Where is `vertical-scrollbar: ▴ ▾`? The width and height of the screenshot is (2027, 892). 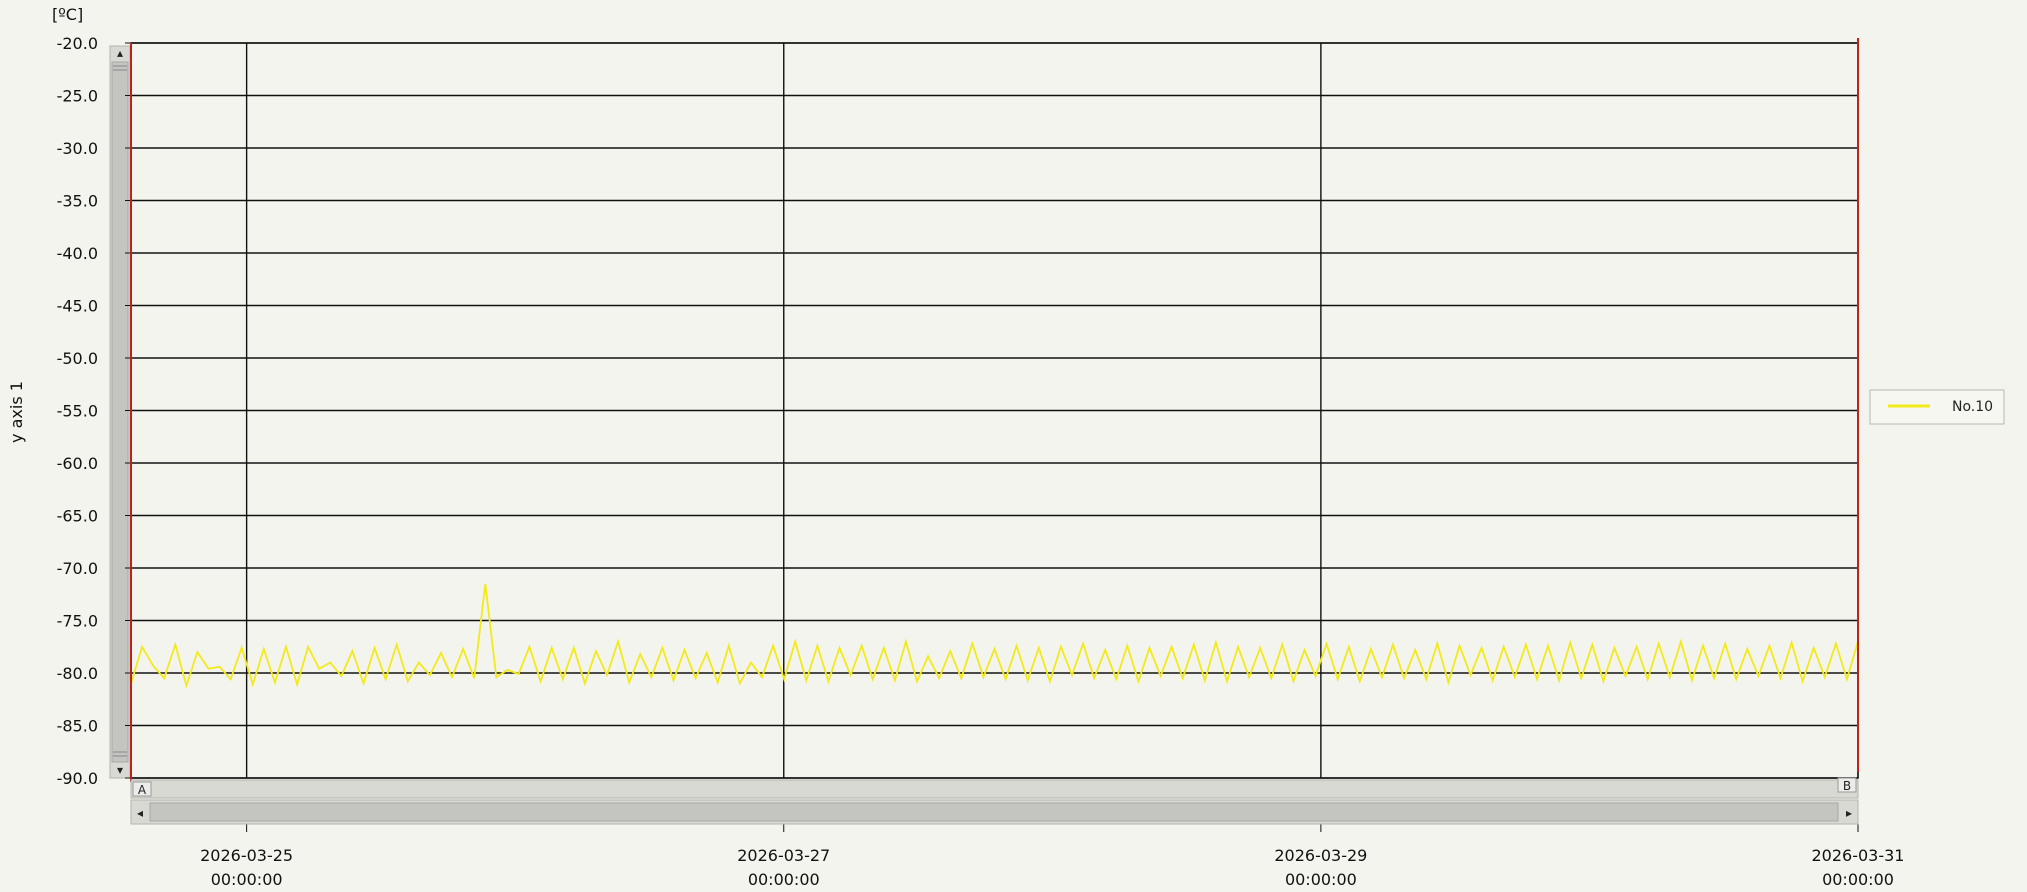
vertical-scrollbar: ▴ ▾ is located at coordinates (120, 412).